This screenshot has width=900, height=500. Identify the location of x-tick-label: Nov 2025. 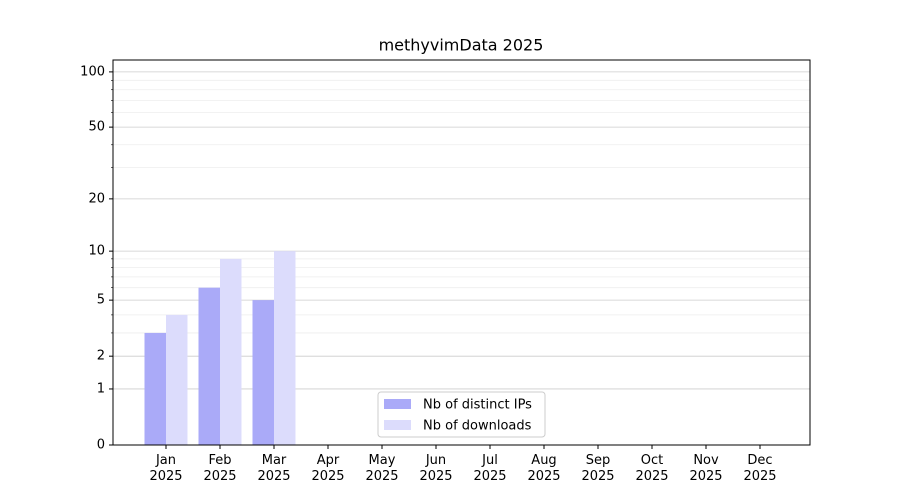
(706, 468).